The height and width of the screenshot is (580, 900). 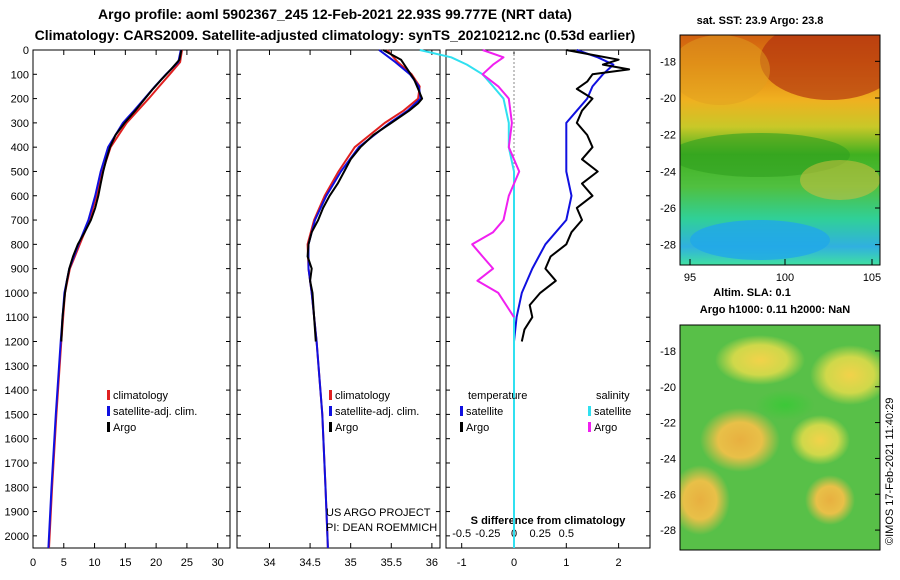 I want to click on y-tick-label: 1600, so click(x=17, y=440).